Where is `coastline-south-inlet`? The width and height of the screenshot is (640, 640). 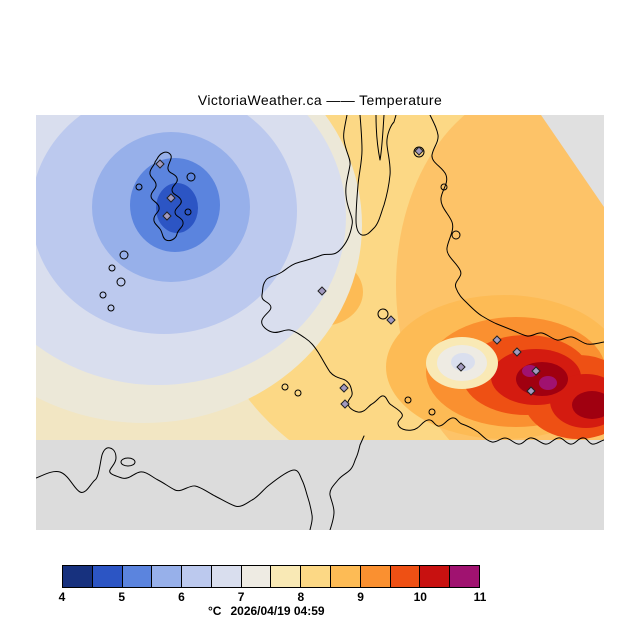 coastline-south-inlet is located at coordinates (347, 482).